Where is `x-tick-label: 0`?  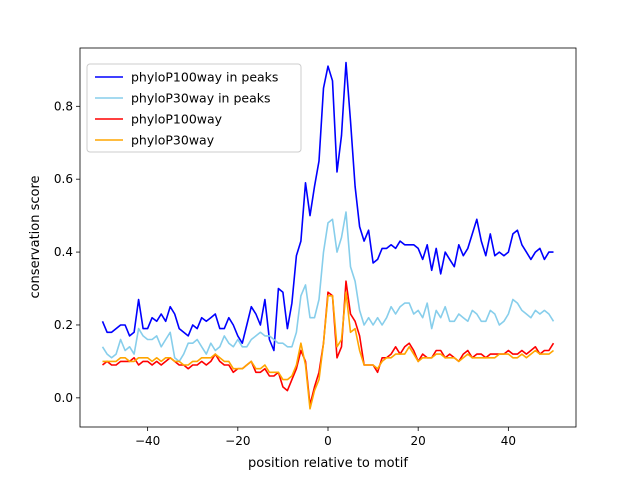 x-tick-label: 0 is located at coordinates (328, 441).